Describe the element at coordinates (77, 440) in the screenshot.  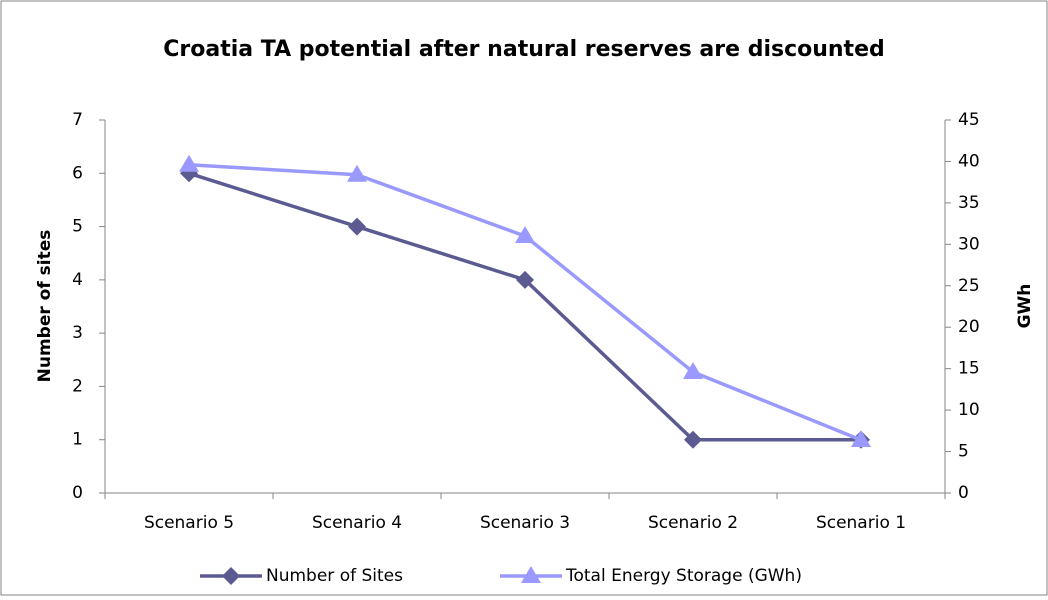
I see `y-tick-label: 1` at that location.